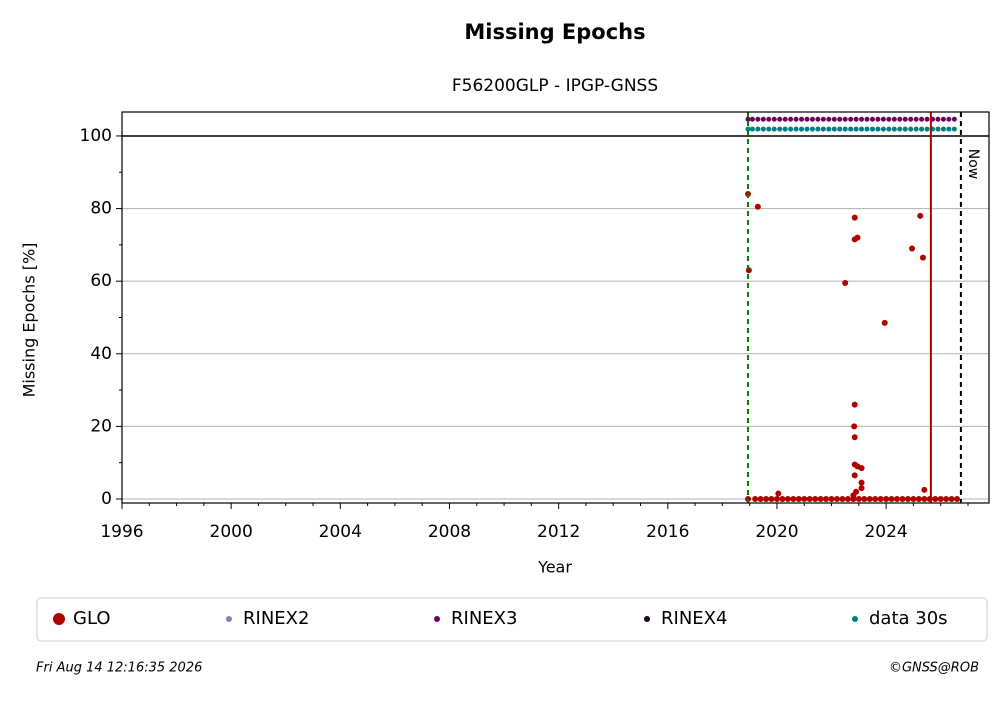 This screenshot has width=1008, height=703. Describe the element at coordinates (558, 532) in the screenshot. I see `x-tick-label: 2012` at that location.